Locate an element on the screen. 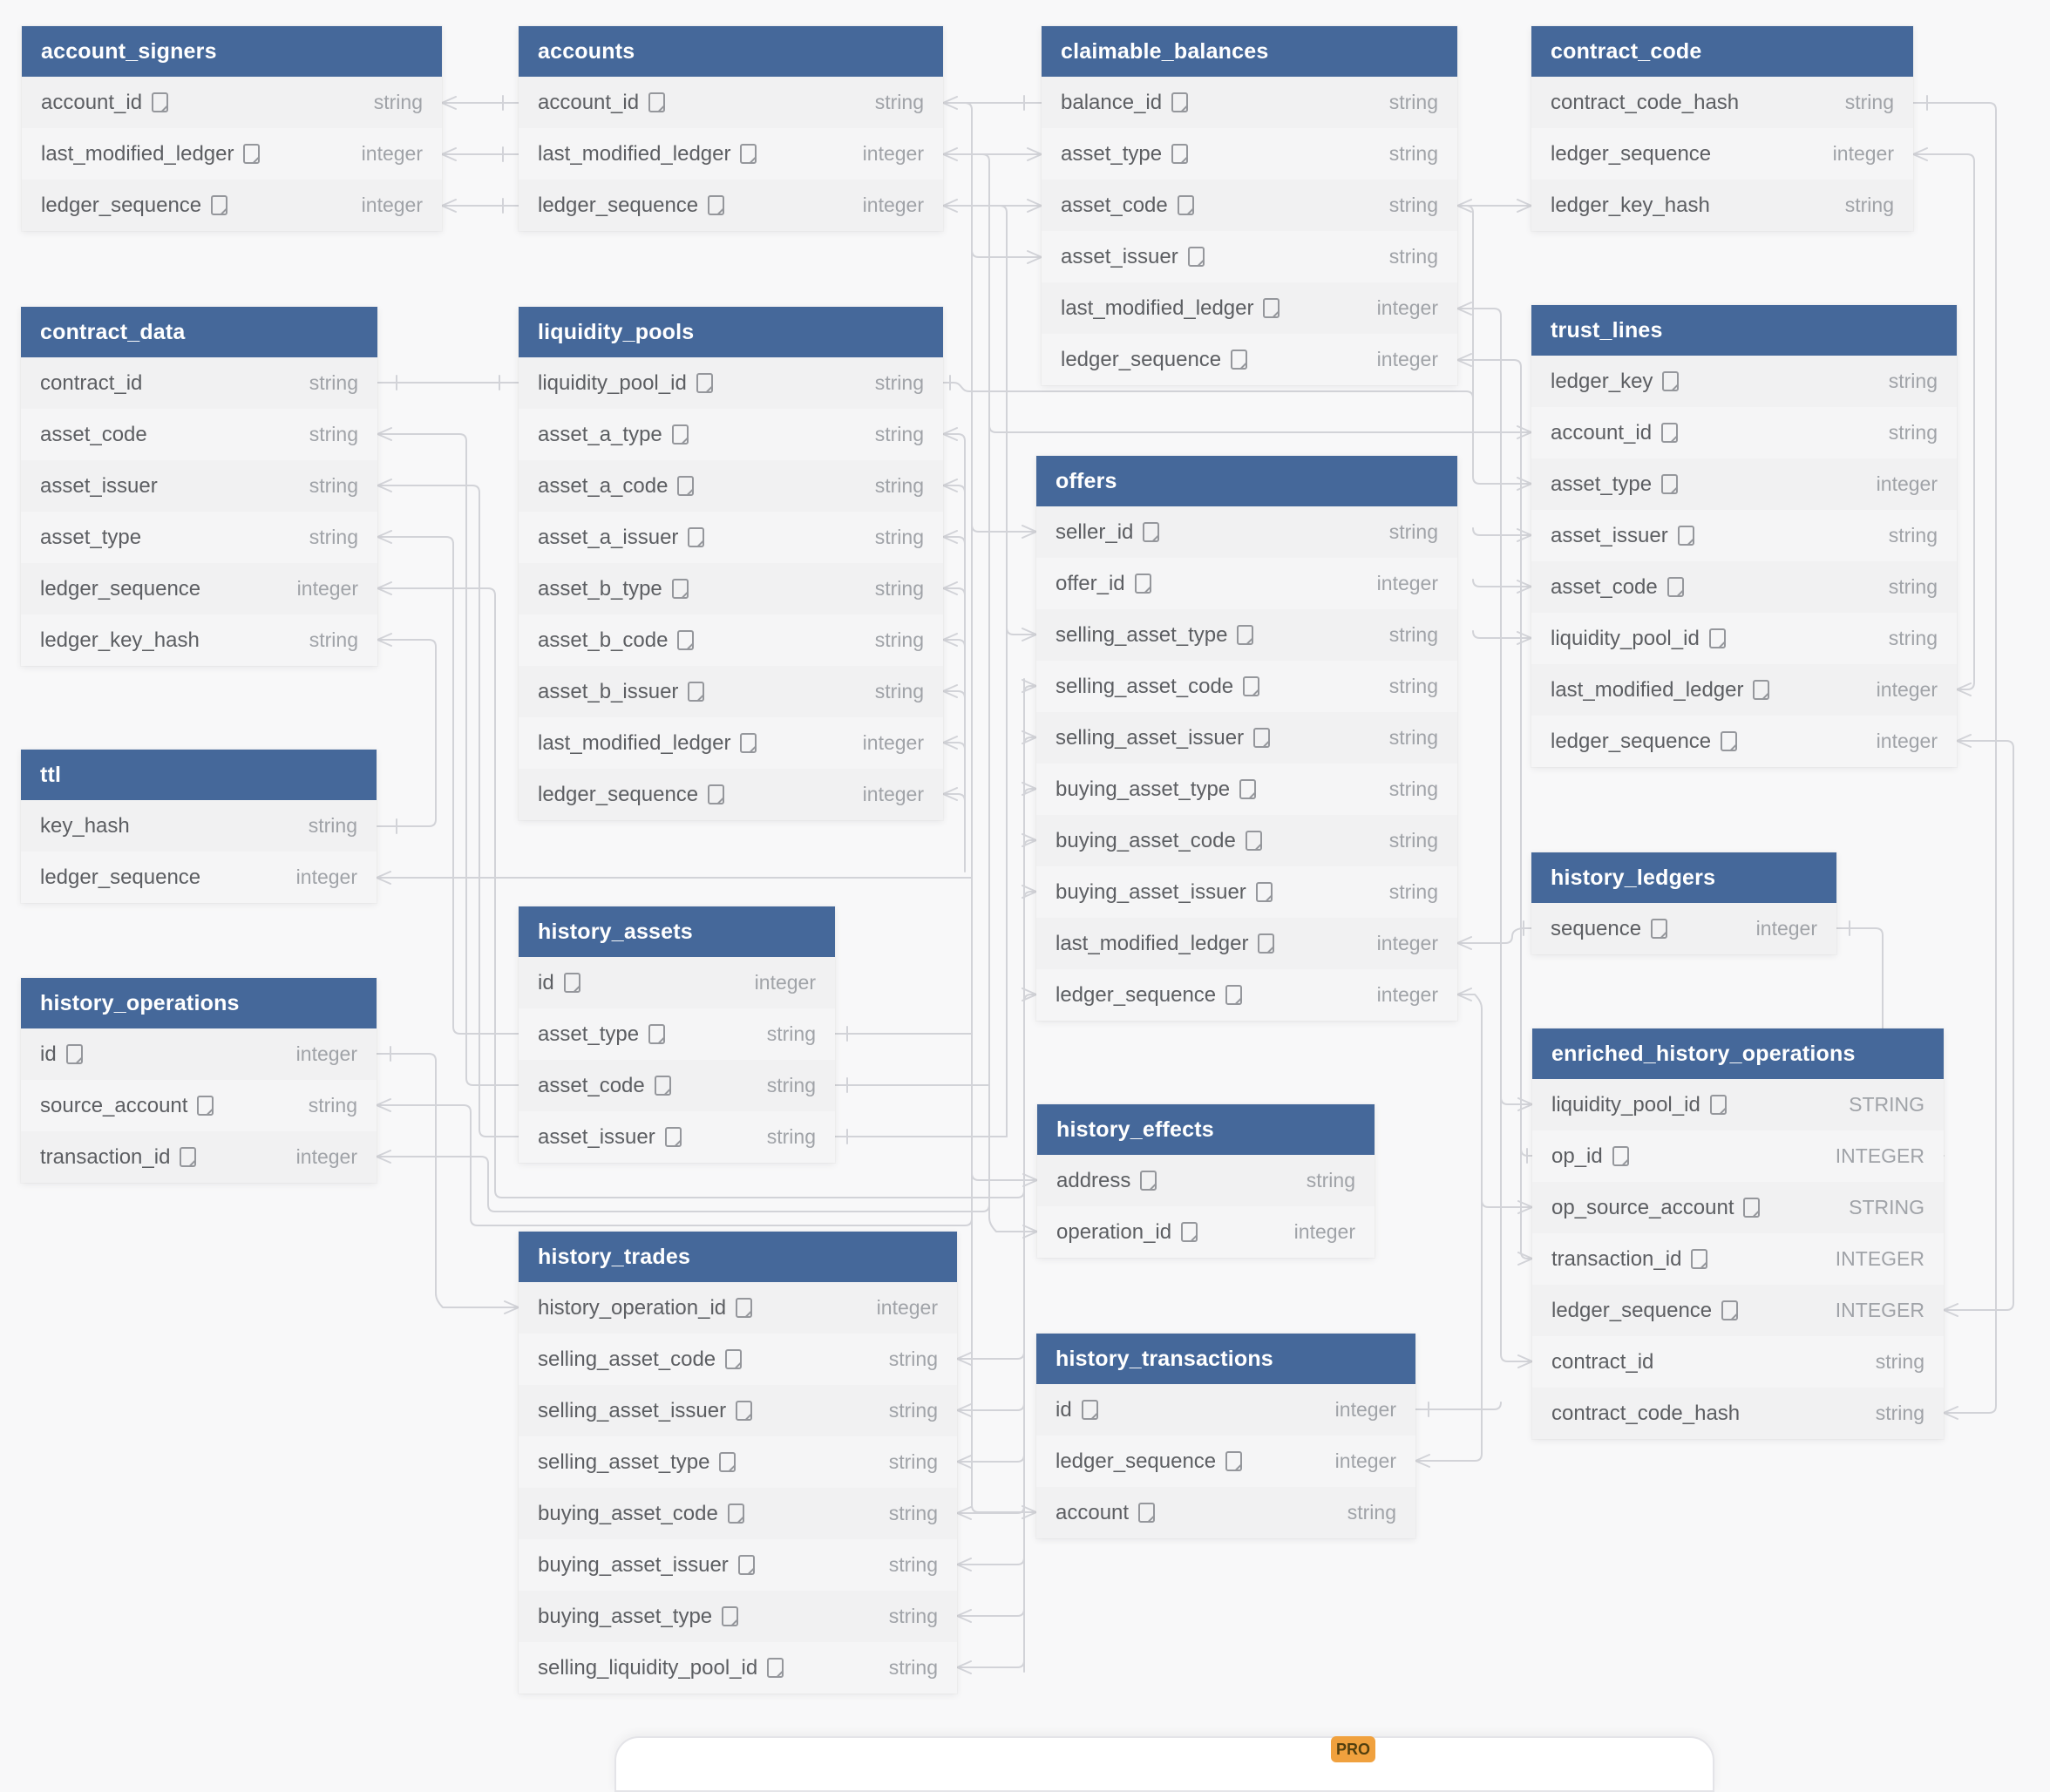 This screenshot has height=1792, width=2050. table-title: enriched_history_operations is located at coordinates (1738, 1053).